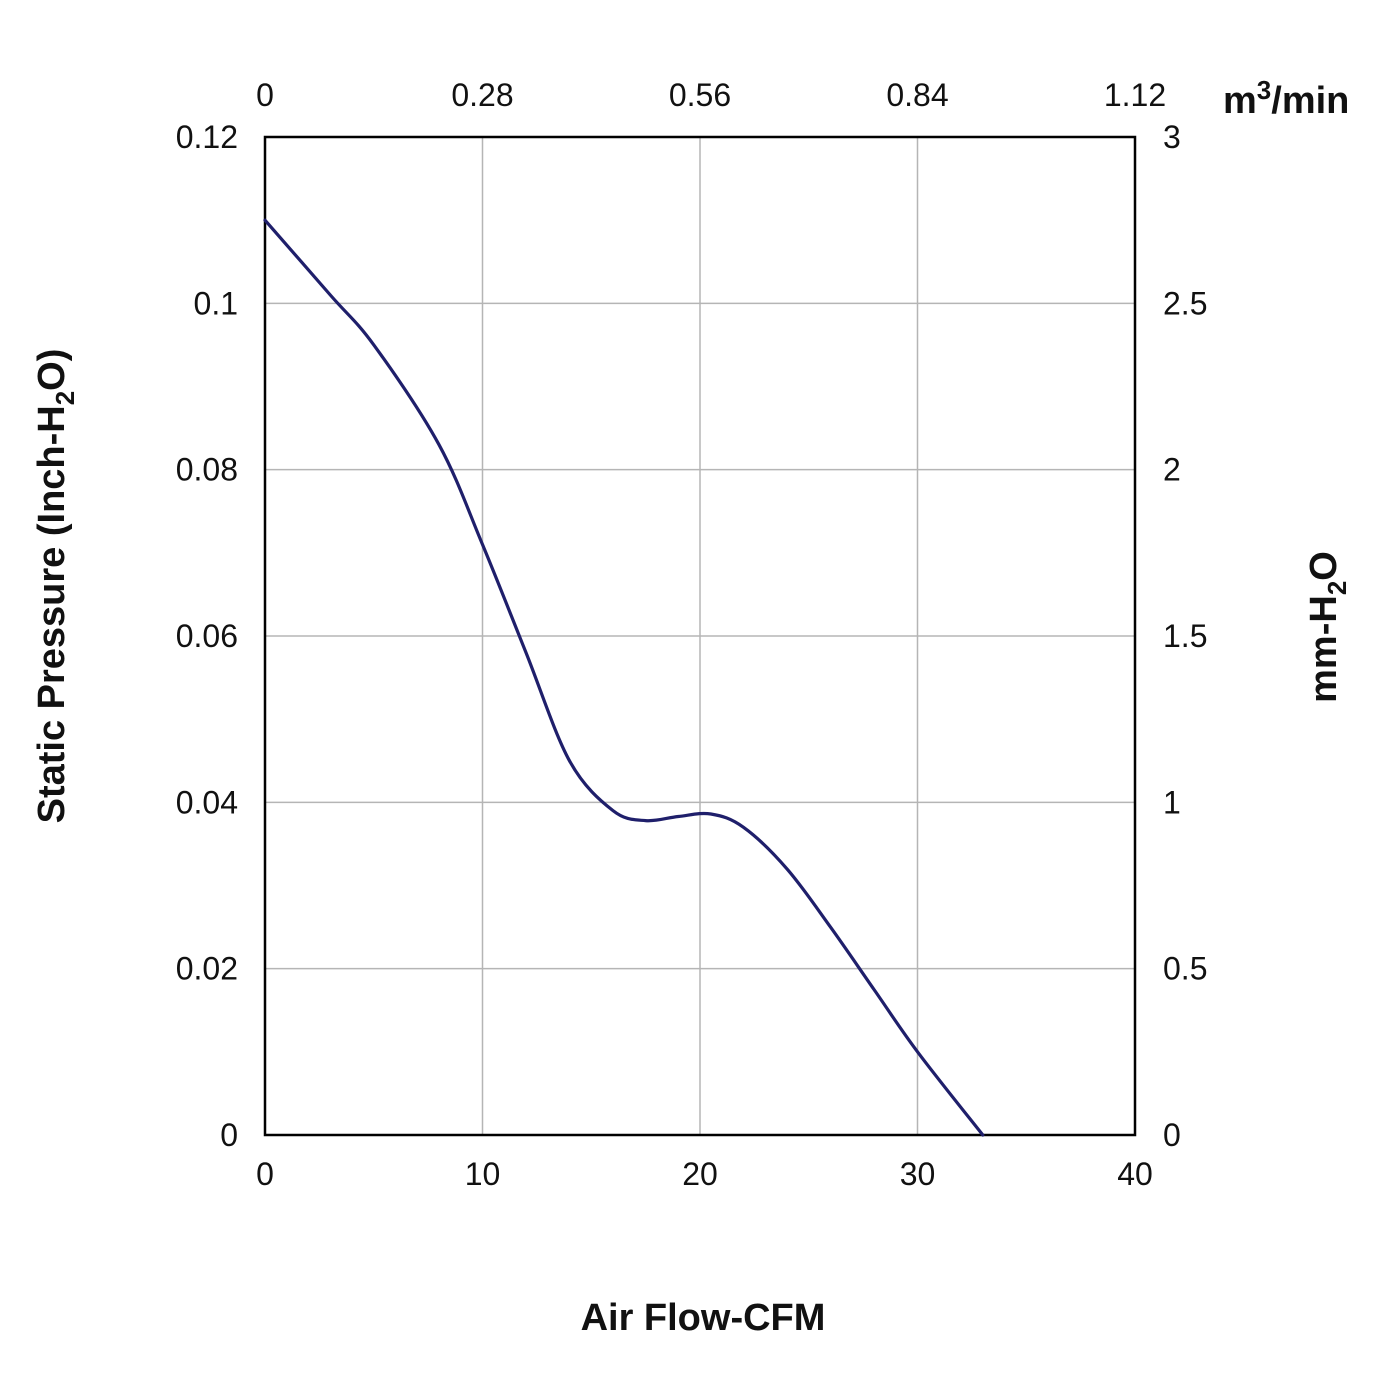 Image resolution: width=1400 pixels, height=1400 pixels. I want to click on y-tick-label: 0.08, so click(207, 470).